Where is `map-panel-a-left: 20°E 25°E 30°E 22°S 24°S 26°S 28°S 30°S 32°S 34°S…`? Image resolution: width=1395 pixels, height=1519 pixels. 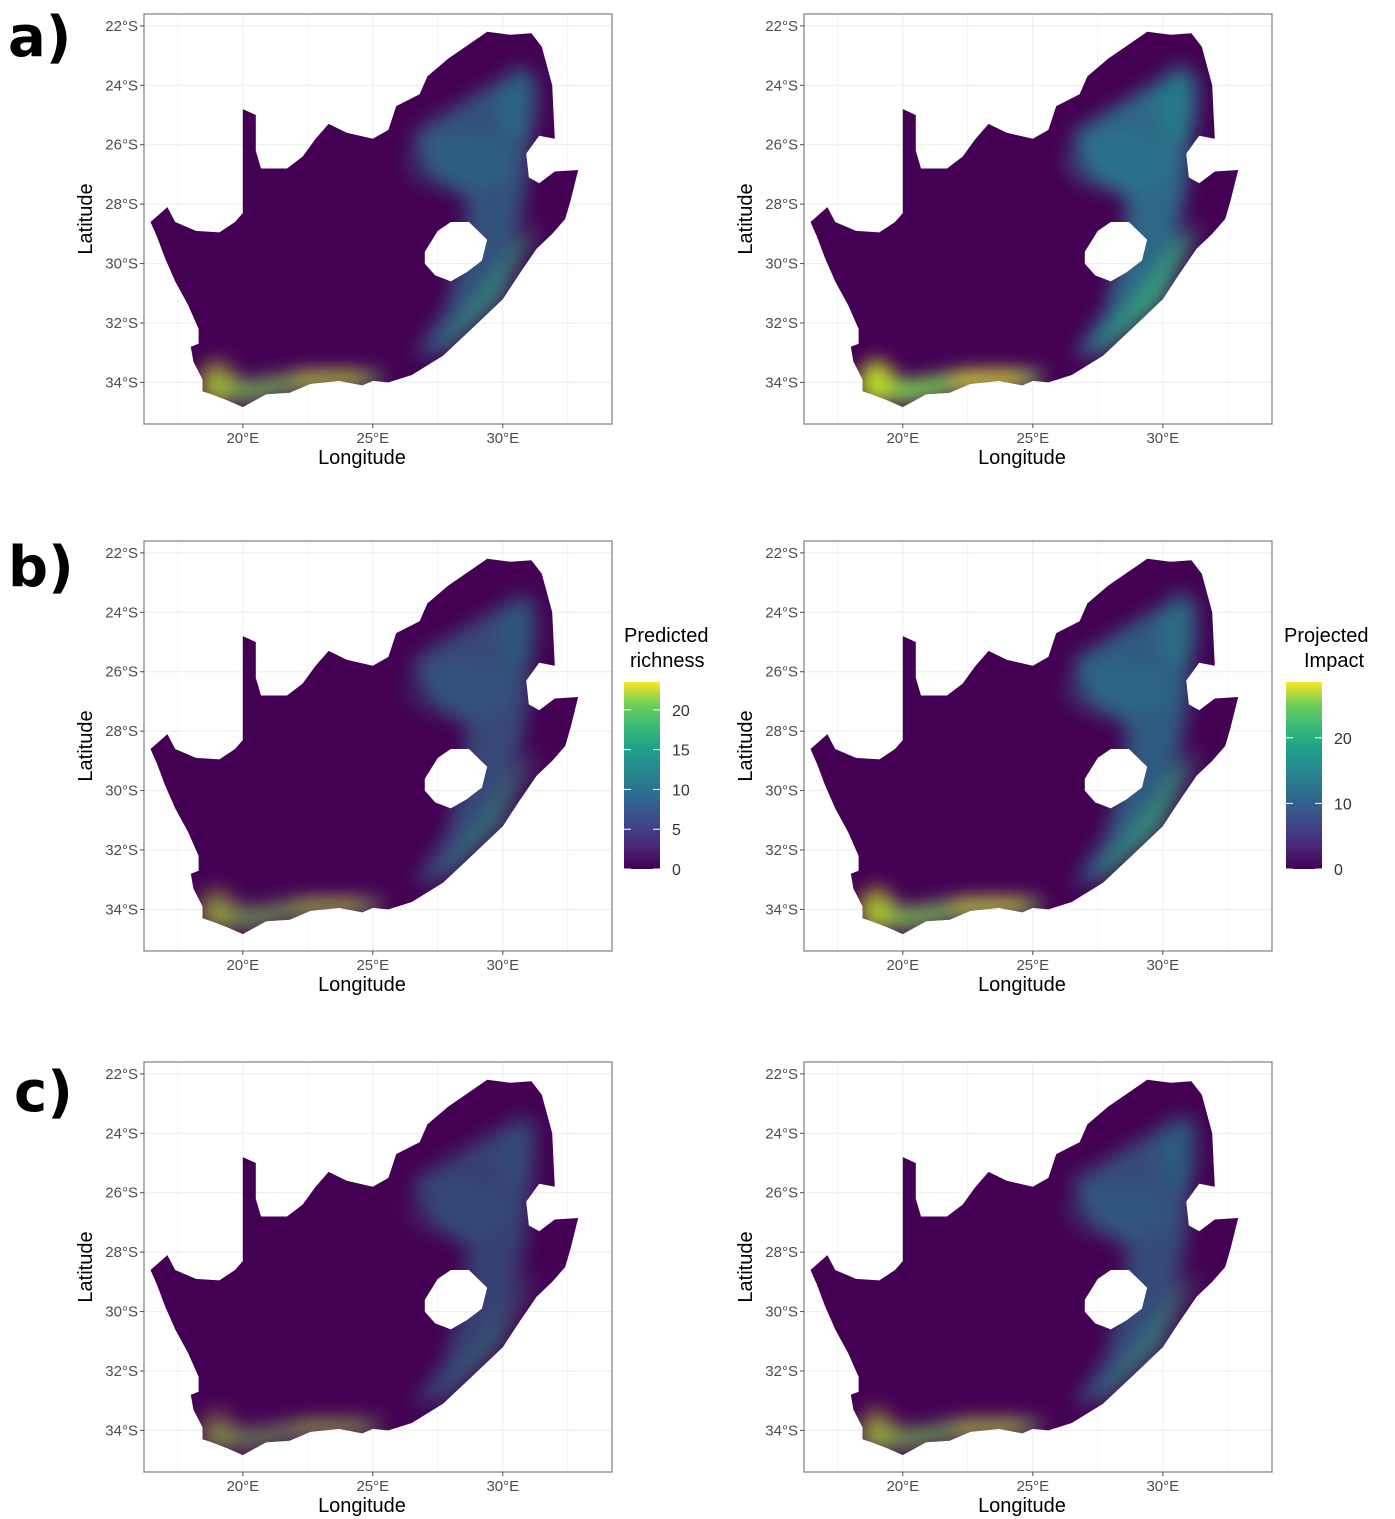
map-panel-a-left: 20°E 25°E 30°E 22°S 24°S 26°S 28°S 30°S 32°S 34°S… is located at coordinates (344, 241).